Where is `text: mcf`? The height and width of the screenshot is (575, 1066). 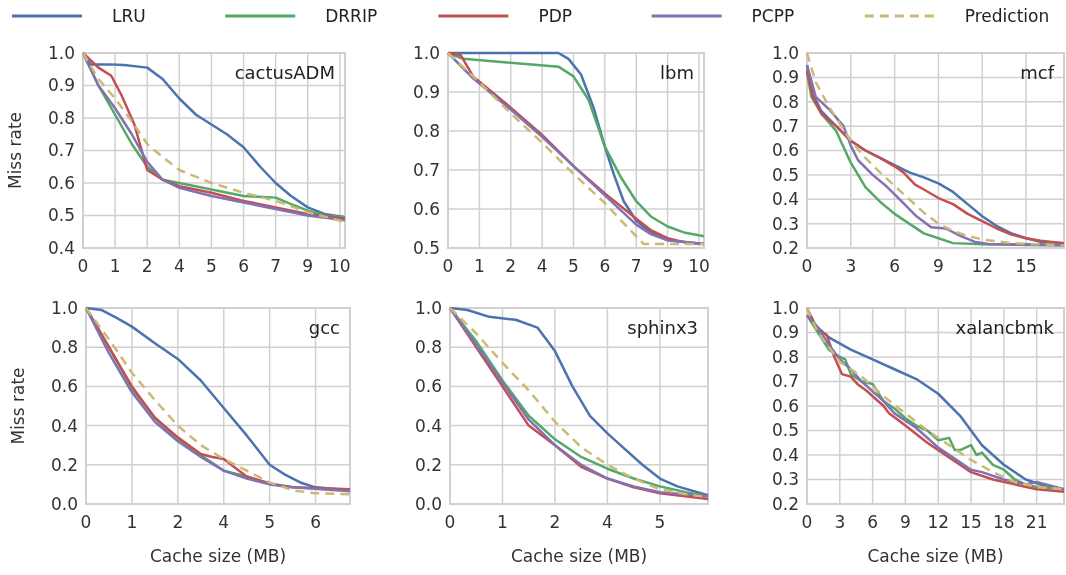 text: mcf is located at coordinates (1037, 72).